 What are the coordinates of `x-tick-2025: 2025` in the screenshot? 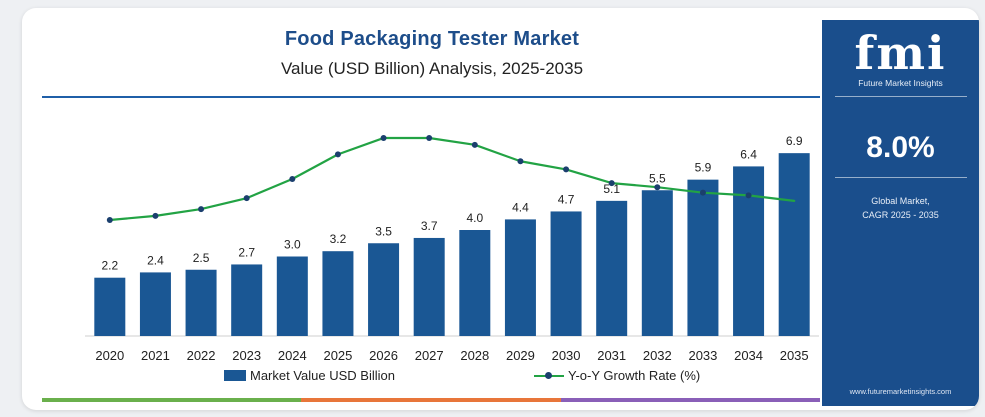 It's located at (337, 355).